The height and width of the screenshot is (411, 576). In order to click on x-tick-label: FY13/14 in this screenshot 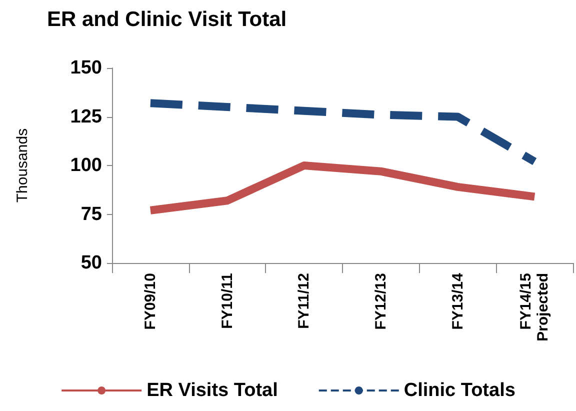, I will do `click(457, 301)`.